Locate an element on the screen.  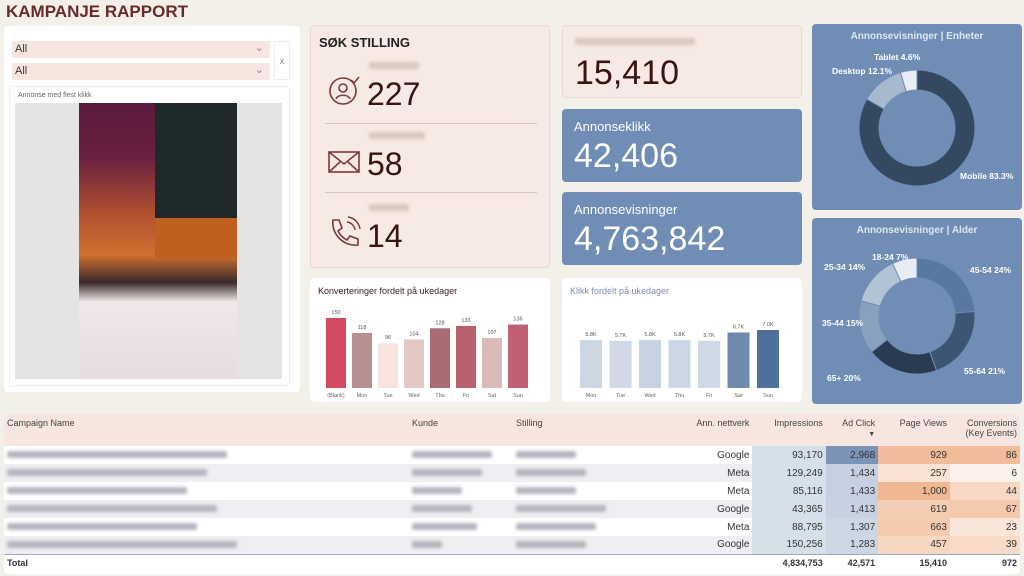
page-views-cell: 929 is located at coordinates (914, 455).